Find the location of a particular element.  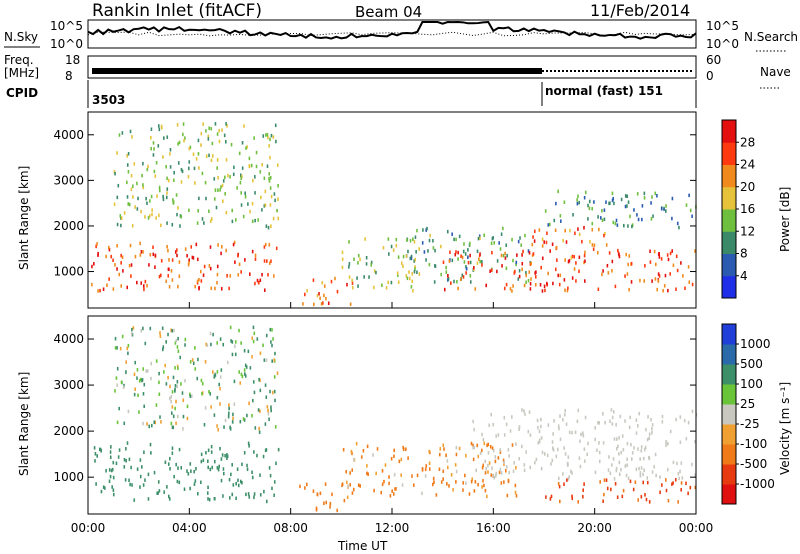

colorbar-swatch is located at coordinates (729, 176).